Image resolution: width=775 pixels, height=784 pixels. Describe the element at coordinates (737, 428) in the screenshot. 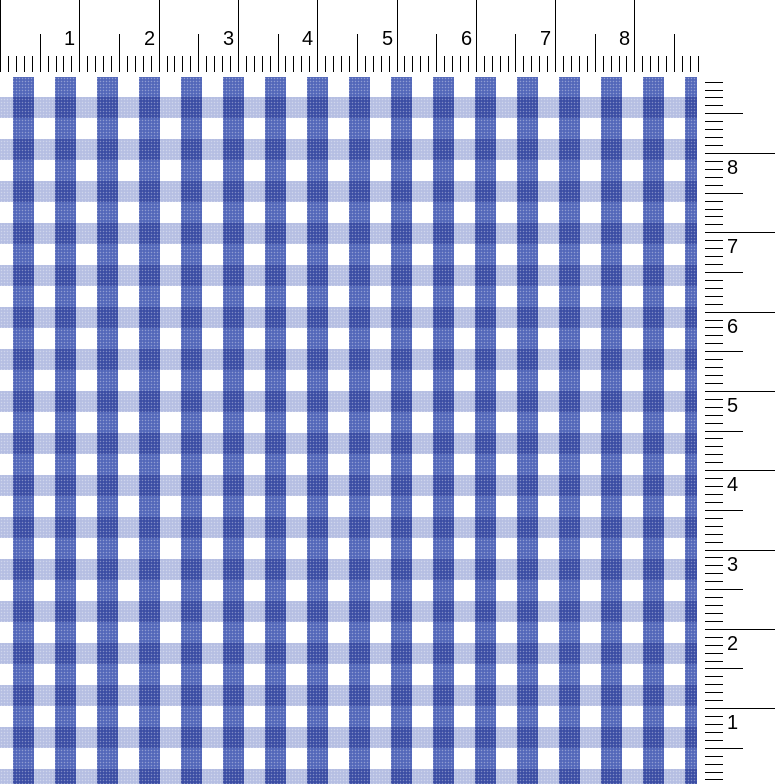

I see `right-ruler: 8 7 6 5 4 3 2 1` at that location.